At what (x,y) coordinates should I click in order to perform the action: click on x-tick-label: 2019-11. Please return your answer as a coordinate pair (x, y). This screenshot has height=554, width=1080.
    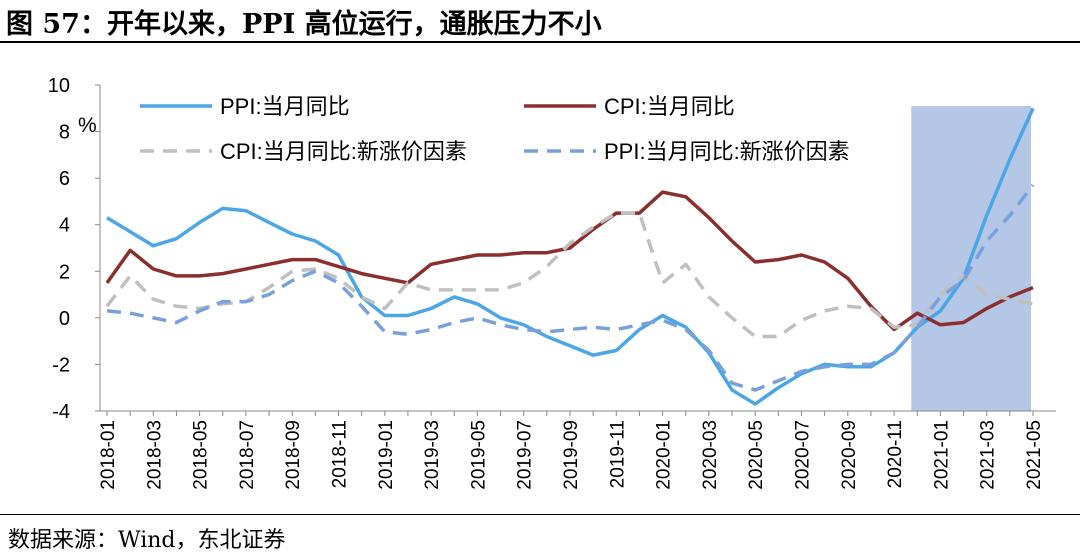
    Looking at the image, I should click on (617, 454).